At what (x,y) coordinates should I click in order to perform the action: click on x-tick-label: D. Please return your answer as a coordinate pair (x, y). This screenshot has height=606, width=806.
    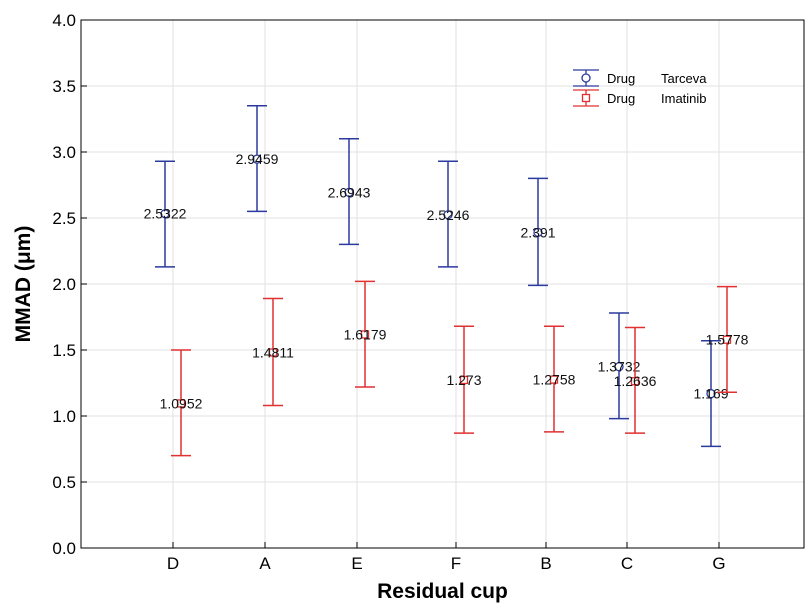
    Looking at the image, I should click on (173, 563).